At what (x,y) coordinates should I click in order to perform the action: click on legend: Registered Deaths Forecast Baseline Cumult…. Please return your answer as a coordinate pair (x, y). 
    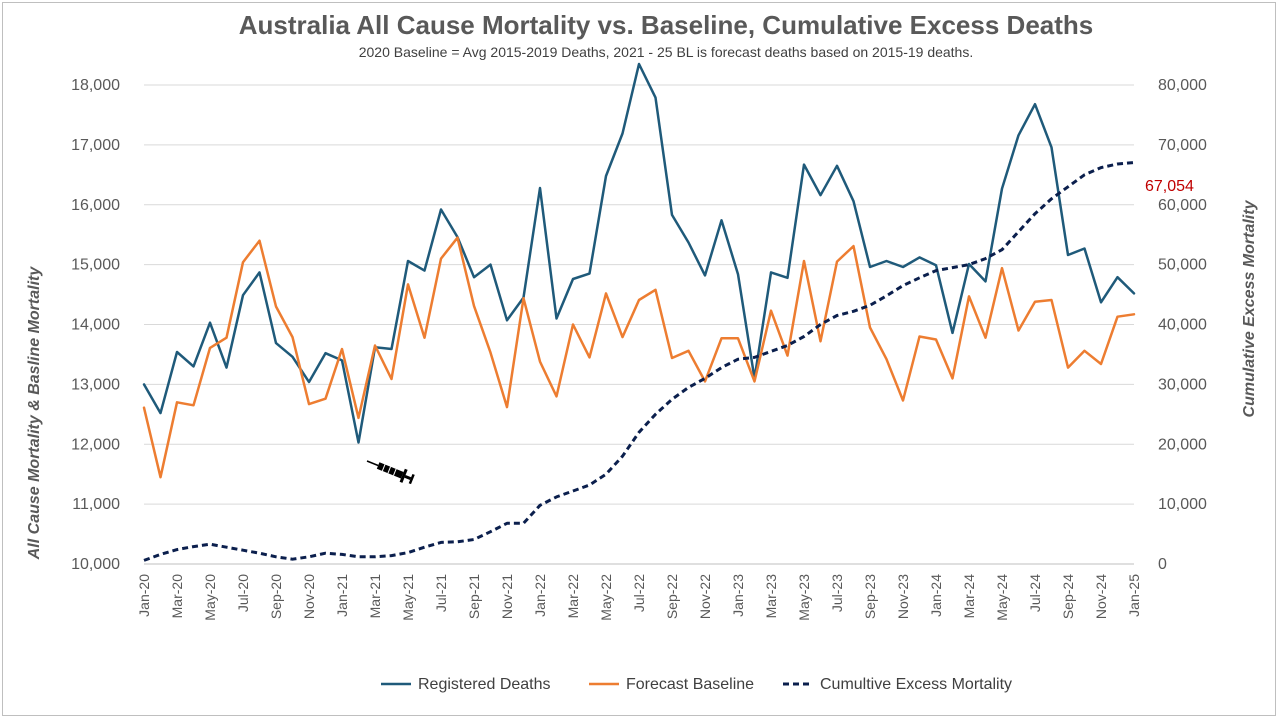
    Looking at the image, I should click on (696, 684).